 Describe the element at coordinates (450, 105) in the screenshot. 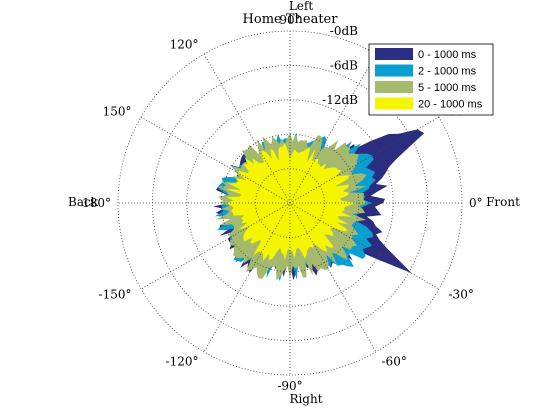

I see `legend-label-4: 20 - 1000 ms` at that location.